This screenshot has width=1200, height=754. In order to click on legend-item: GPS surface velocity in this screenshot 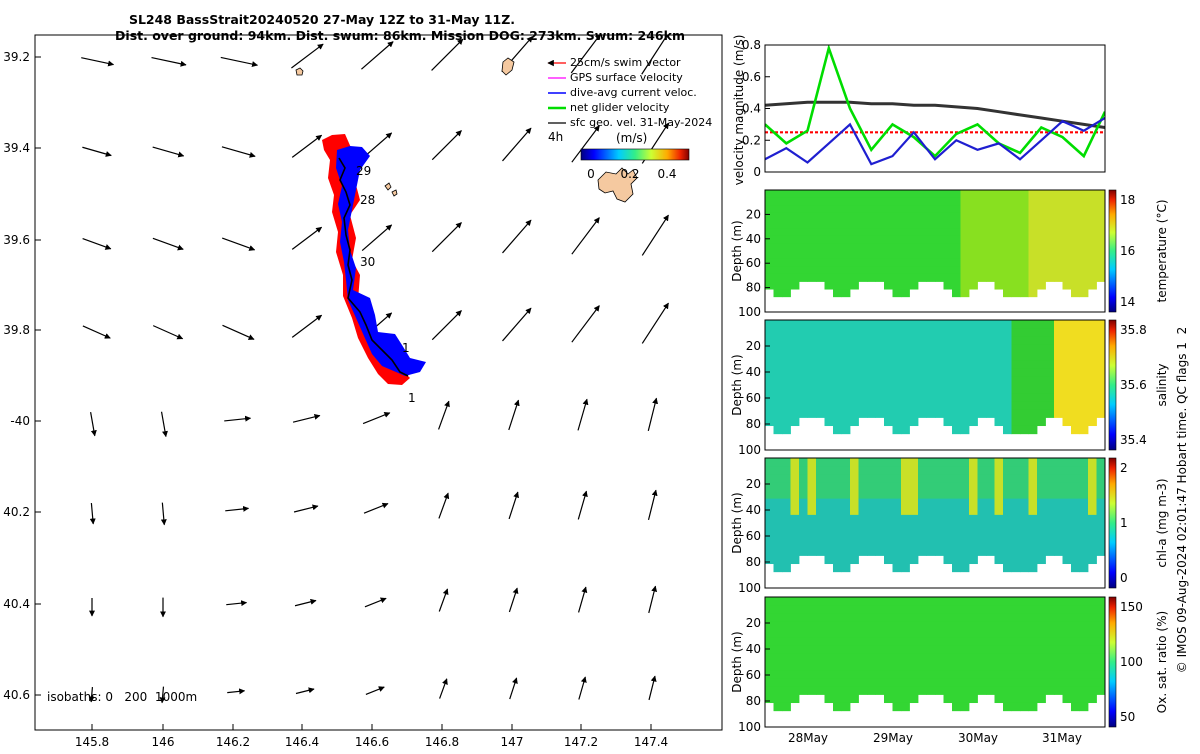, I will do `click(626, 77)`.